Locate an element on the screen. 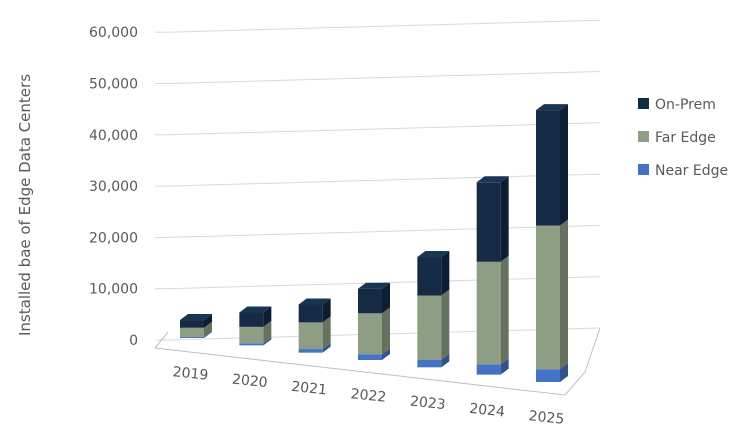 The width and height of the screenshot is (740, 439). y-tick-labels: 0 10,000 20,000 30,000 40,000 50,000 60,000 is located at coordinates (113, 187).